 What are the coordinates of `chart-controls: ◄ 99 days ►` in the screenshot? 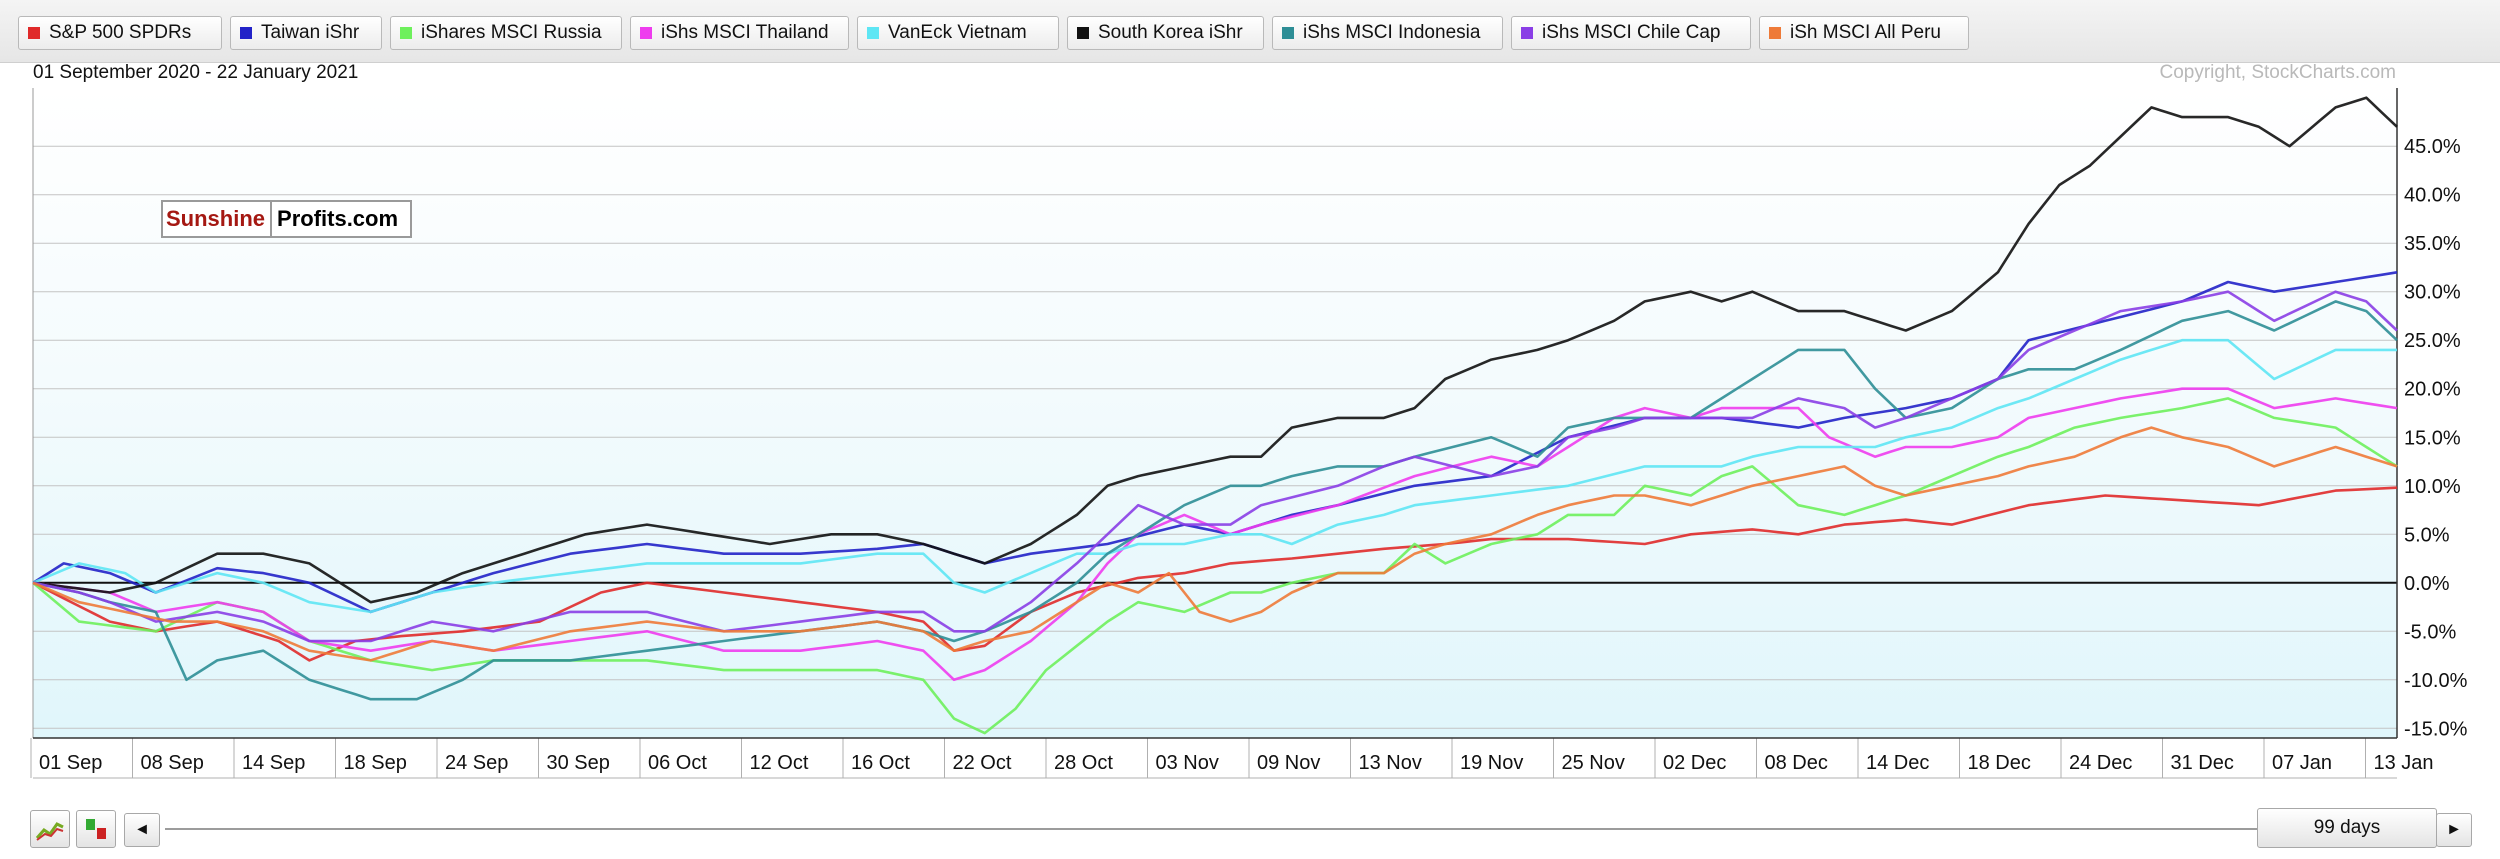 It's located at (1250, 829).